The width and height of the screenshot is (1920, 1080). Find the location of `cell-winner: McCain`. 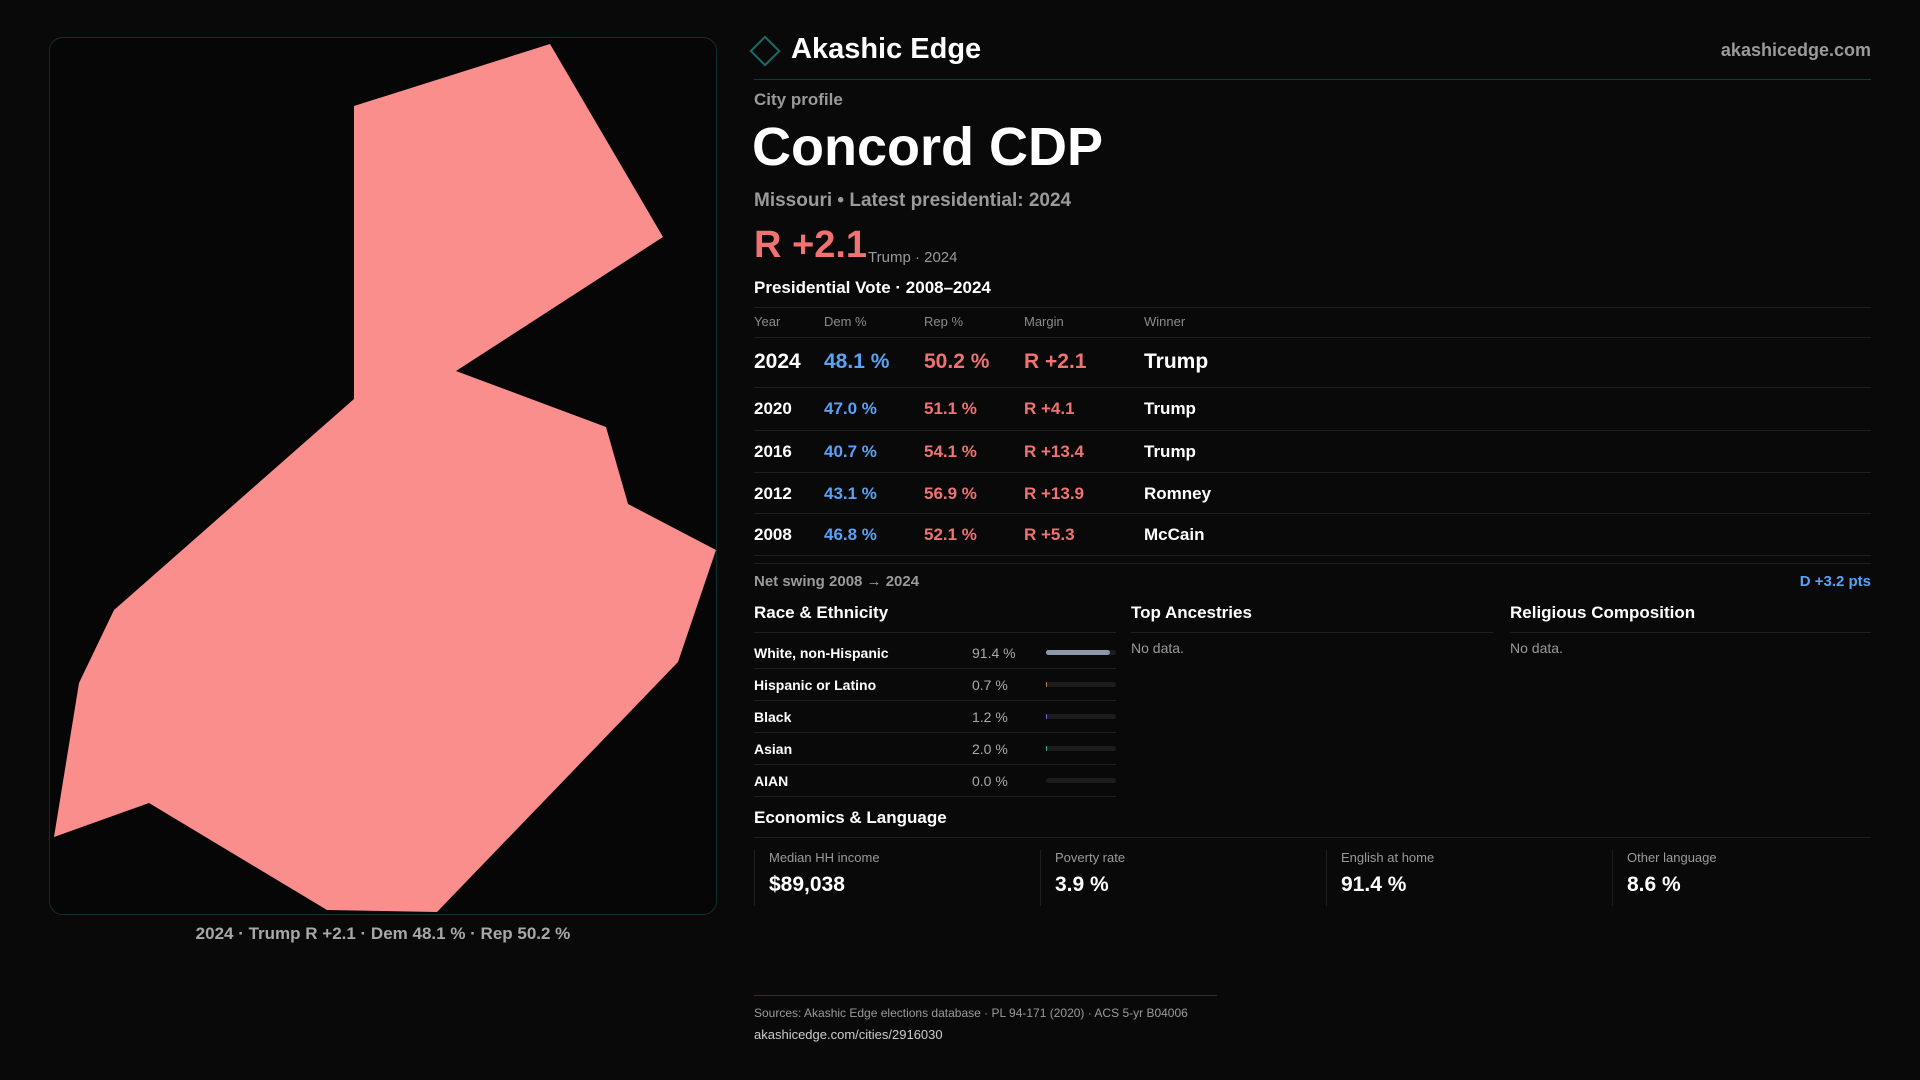

cell-winner: McCain is located at coordinates (1174, 534).